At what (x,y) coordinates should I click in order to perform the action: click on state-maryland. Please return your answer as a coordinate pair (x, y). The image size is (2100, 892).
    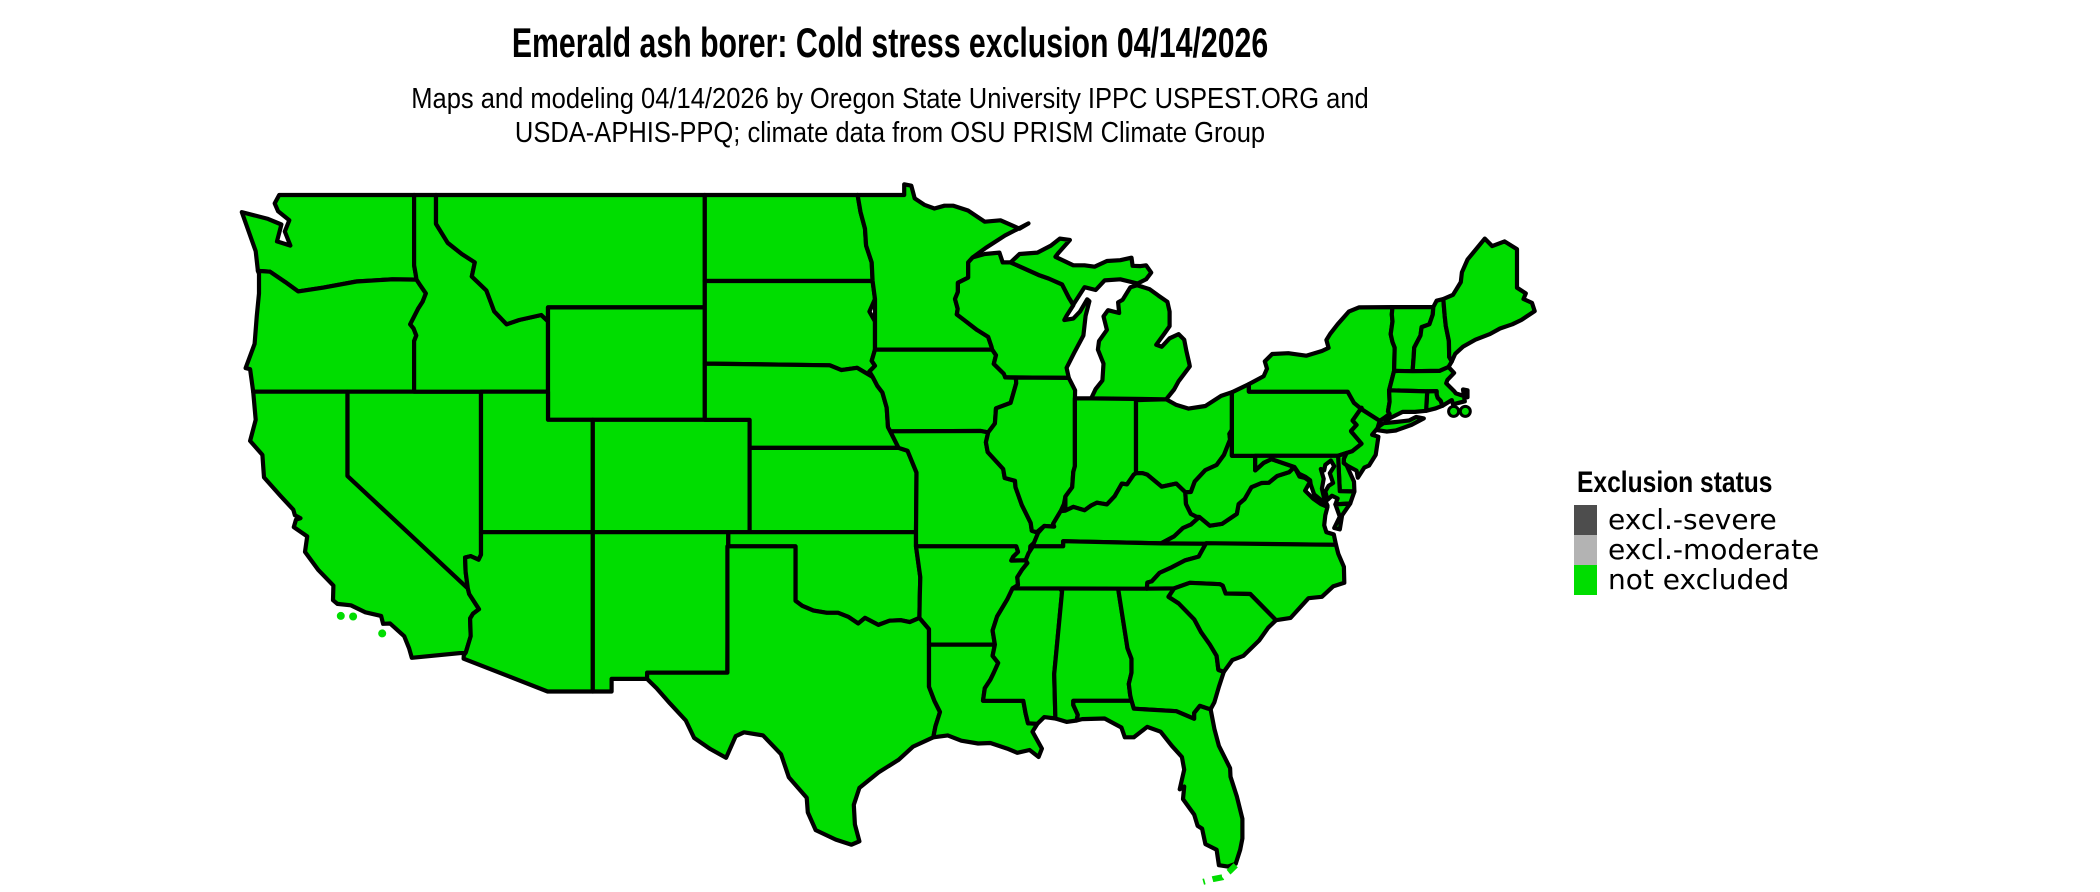
    Looking at the image, I should click on (1305, 480).